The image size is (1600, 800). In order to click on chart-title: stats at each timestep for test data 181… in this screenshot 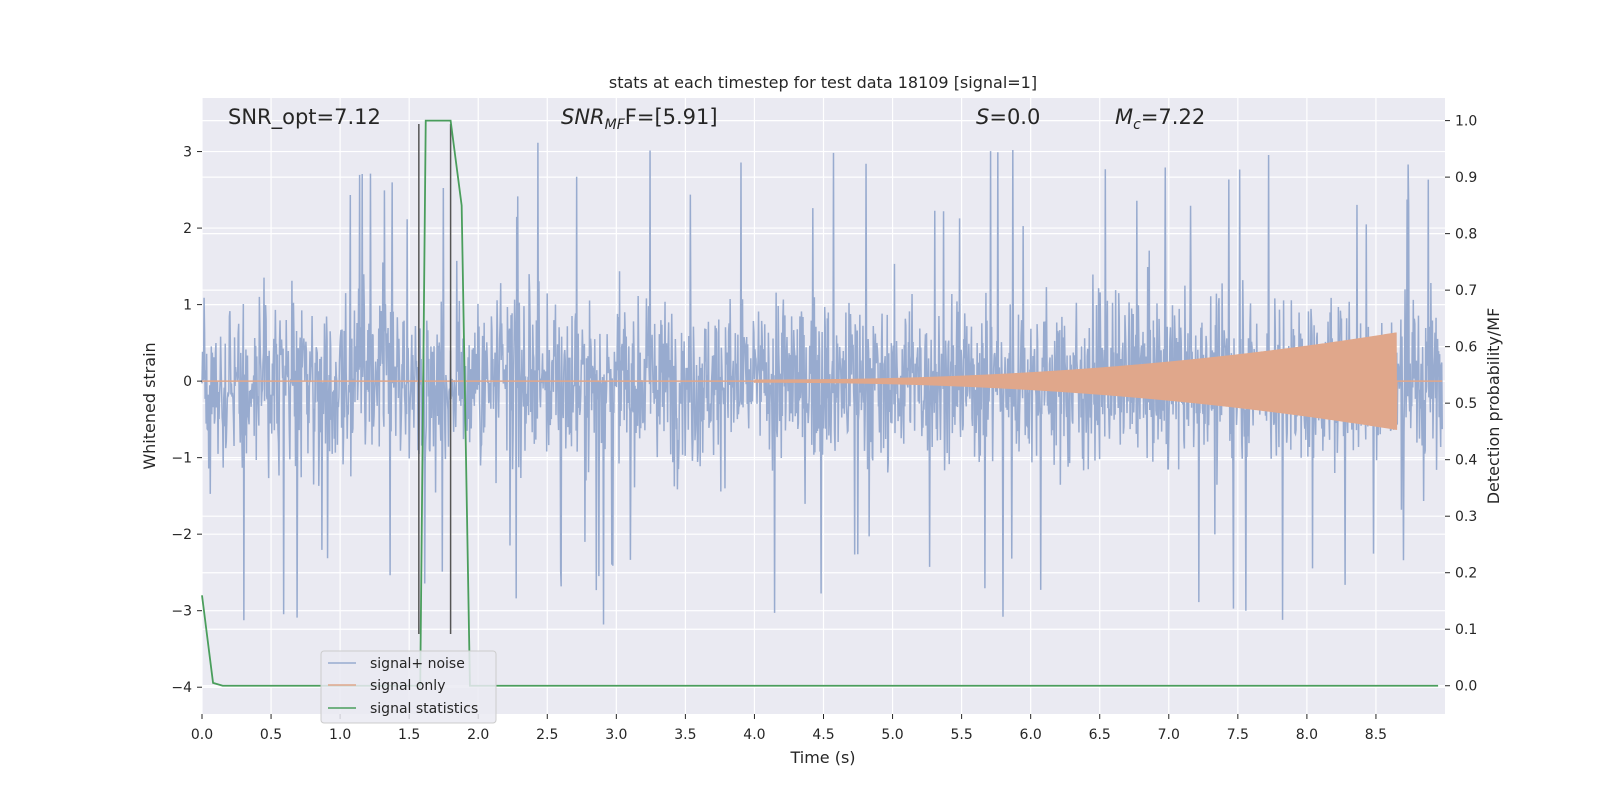, I will do `click(823, 82)`.